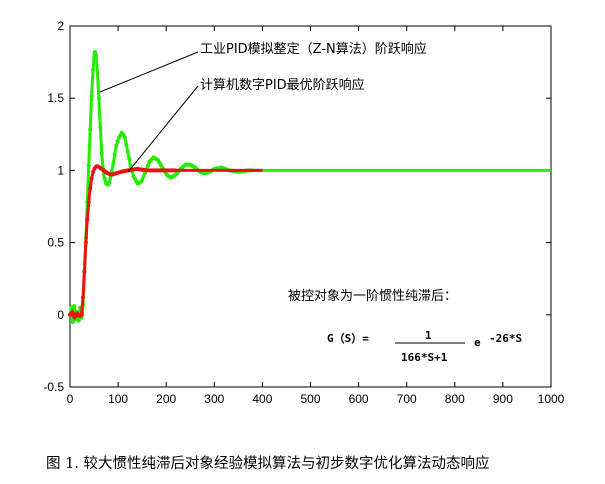  What do you see at coordinates (53, 387) in the screenshot?
I see `y-tick-label: -0.5` at bounding box center [53, 387].